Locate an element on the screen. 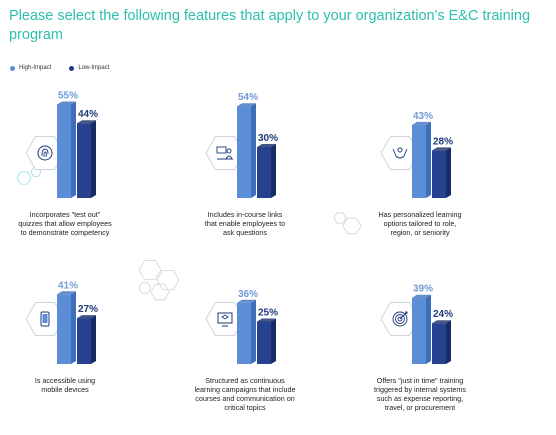  caption-line: Has personalized learning is located at coordinates (420, 214).